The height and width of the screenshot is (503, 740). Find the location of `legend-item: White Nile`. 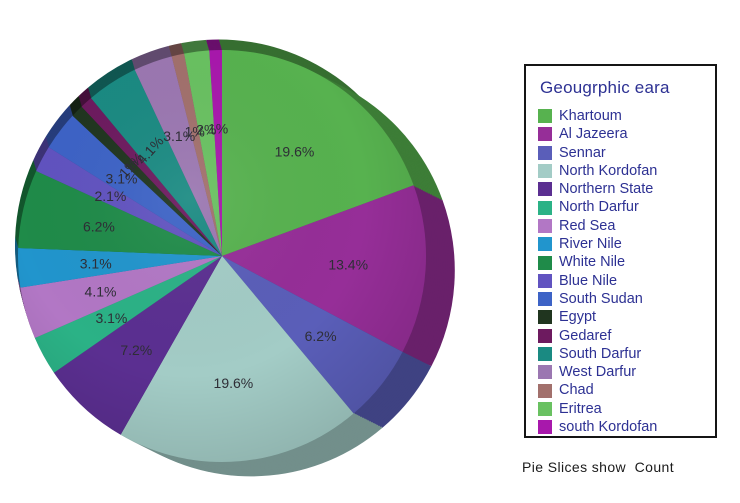

legend-item: White Nile is located at coordinates (623, 262).